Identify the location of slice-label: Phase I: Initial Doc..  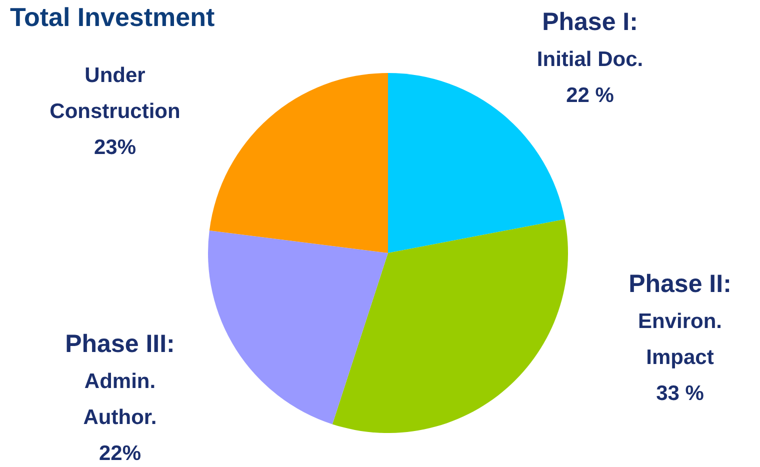
(590, 39).